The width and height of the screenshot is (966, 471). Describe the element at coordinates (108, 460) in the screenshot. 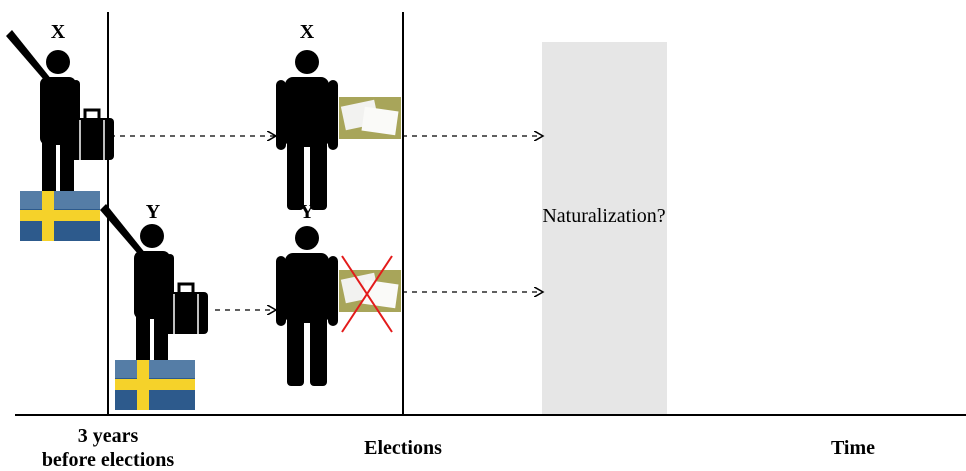

I see `axis-label: before elections` at that location.